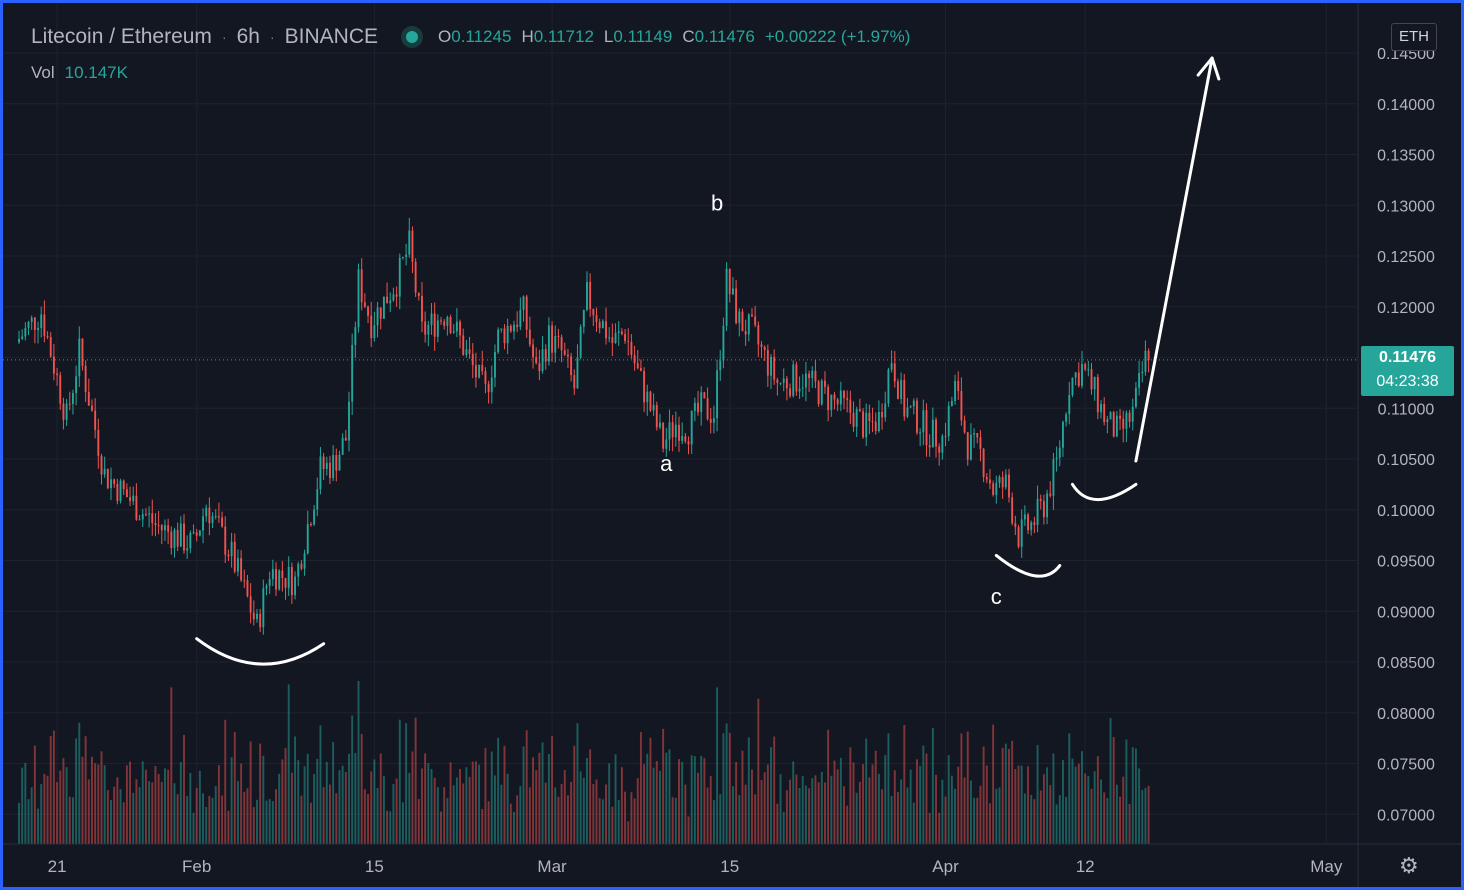 Image resolution: width=1464 pixels, height=890 pixels. Describe the element at coordinates (1409, 865) in the screenshot. I see `gear-icon: ⚙` at that location.